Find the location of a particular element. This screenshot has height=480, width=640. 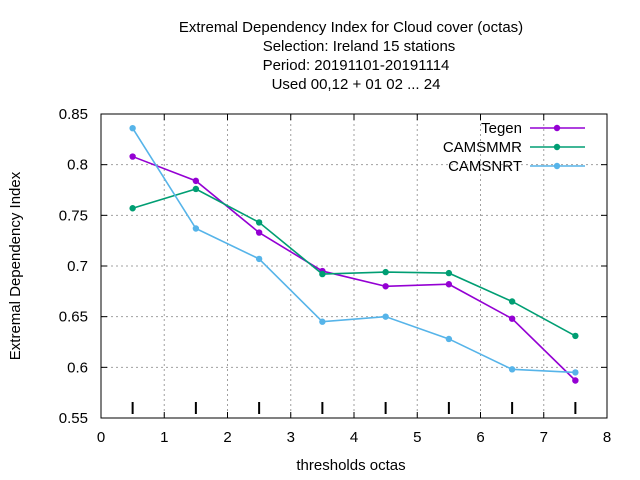

x-tick-label: 6 is located at coordinates (480, 437).